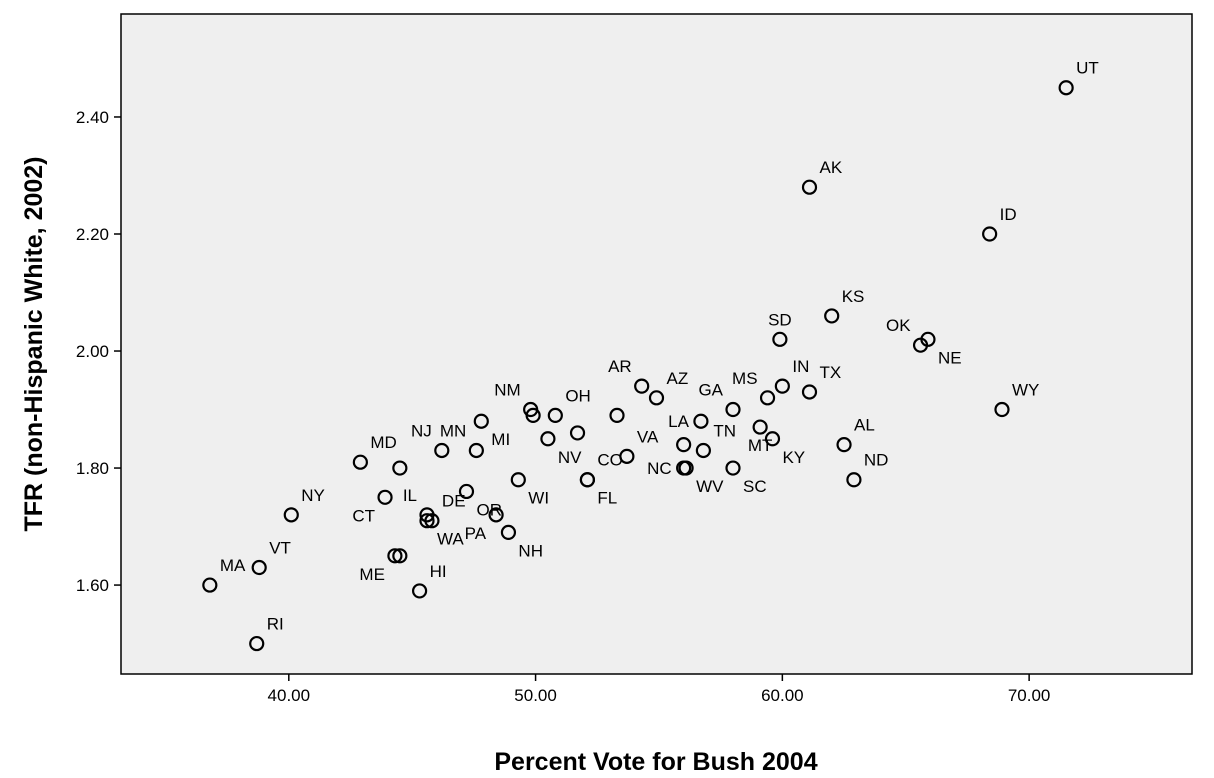 The image size is (1214, 778). Describe the element at coordinates (831, 372) in the screenshot. I see `point-label: TX` at that location.